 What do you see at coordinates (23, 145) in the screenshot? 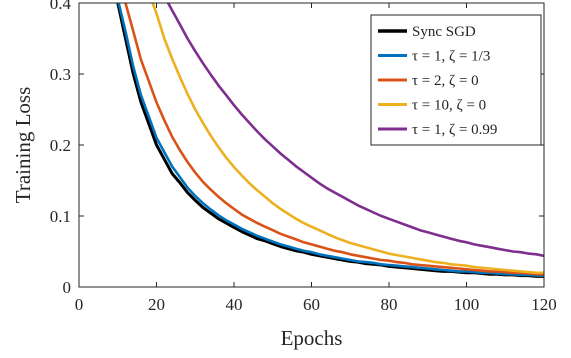
I see `y-axis-label: Training Loss` at bounding box center [23, 145].